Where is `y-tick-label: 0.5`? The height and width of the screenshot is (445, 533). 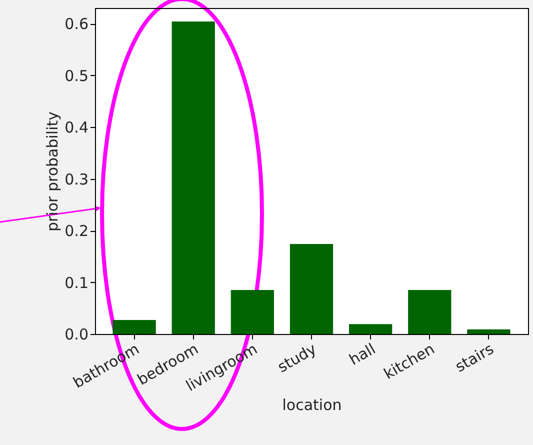
y-tick-label: 0.5 is located at coordinates (76, 75).